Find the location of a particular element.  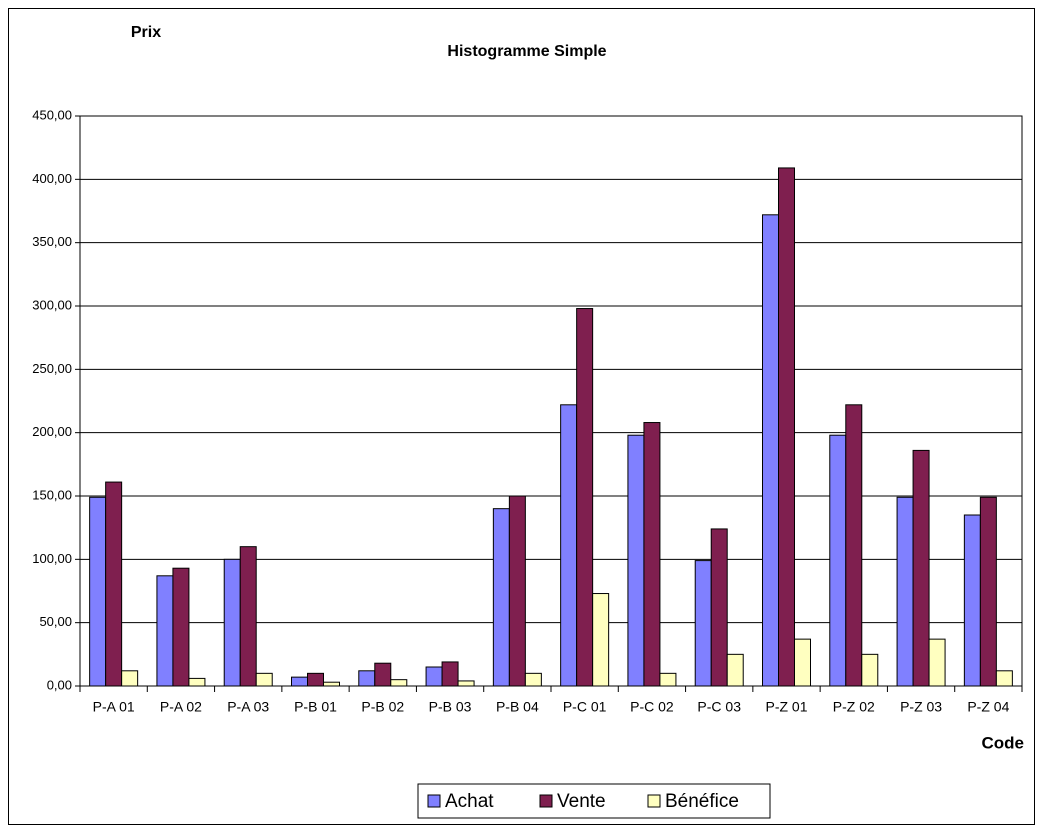

y-tick-label: 200,00 is located at coordinates (52, 431).